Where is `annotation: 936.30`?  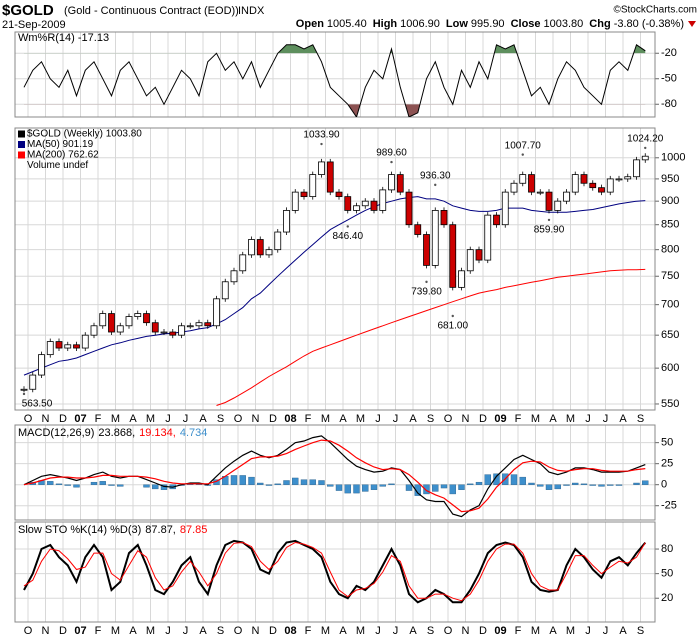
annotation: 936.30 is located at coordinates (435, 176).